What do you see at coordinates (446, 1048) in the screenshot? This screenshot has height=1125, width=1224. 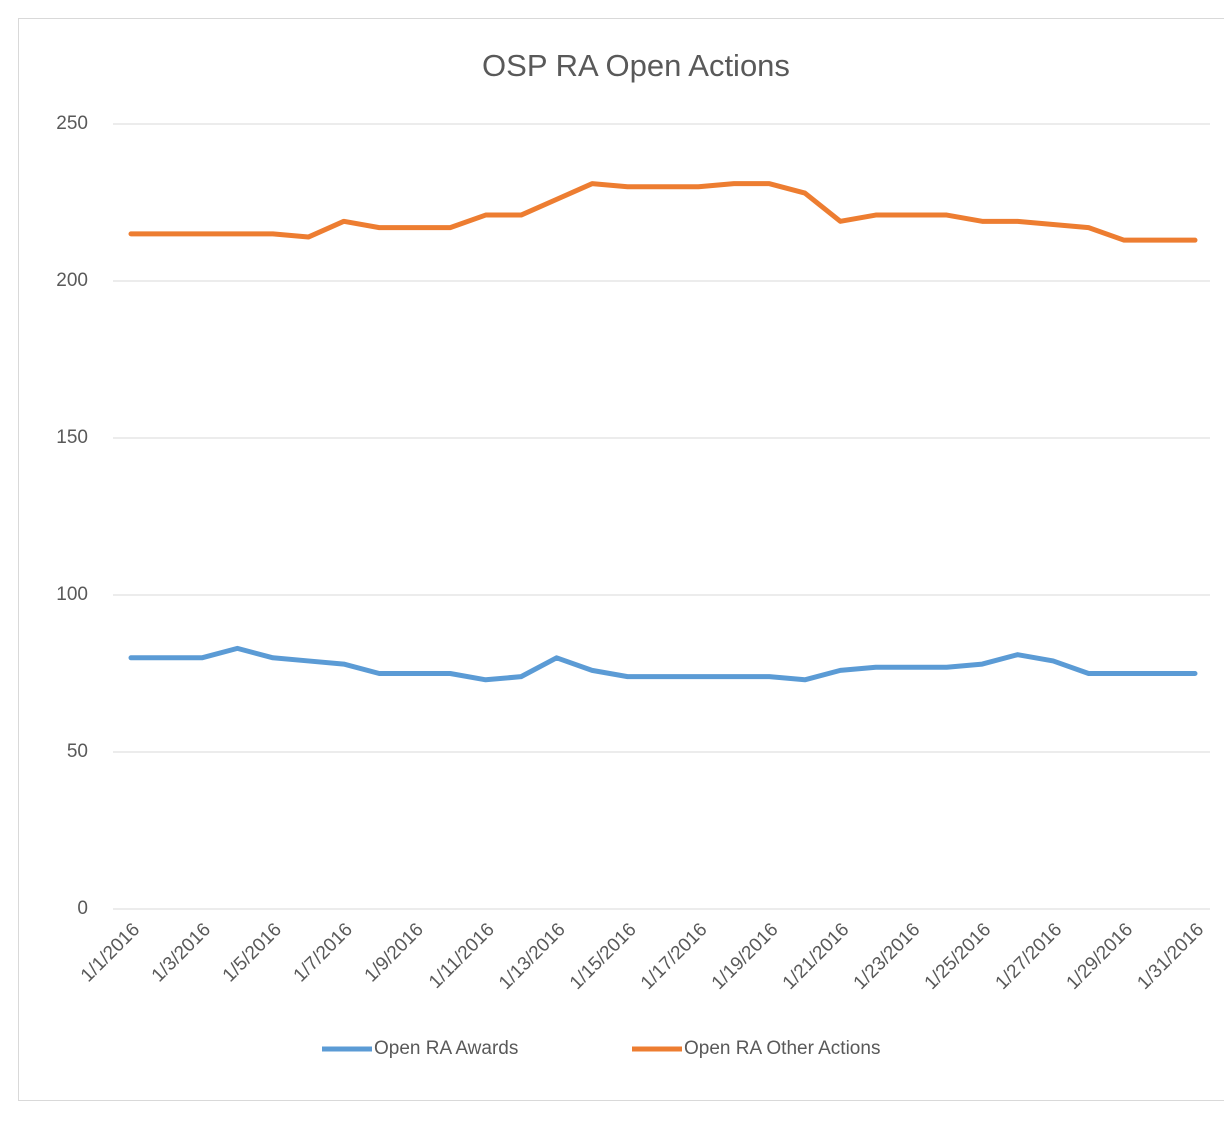 I see `legend-label: Open RA Awards` at bounding box center [446, 1048].